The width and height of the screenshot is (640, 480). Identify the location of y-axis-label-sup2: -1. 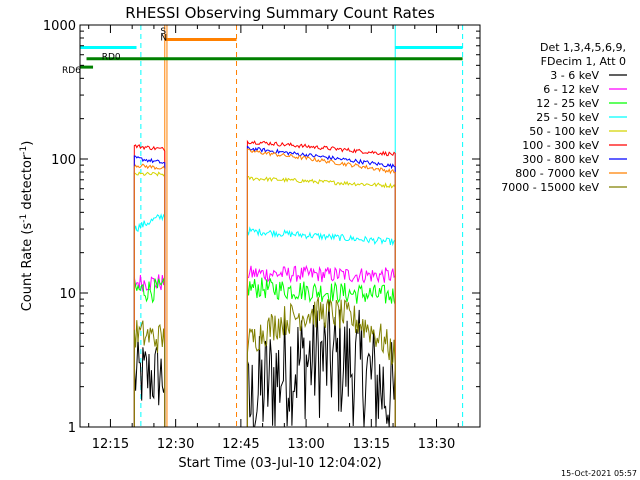
(24, 150).